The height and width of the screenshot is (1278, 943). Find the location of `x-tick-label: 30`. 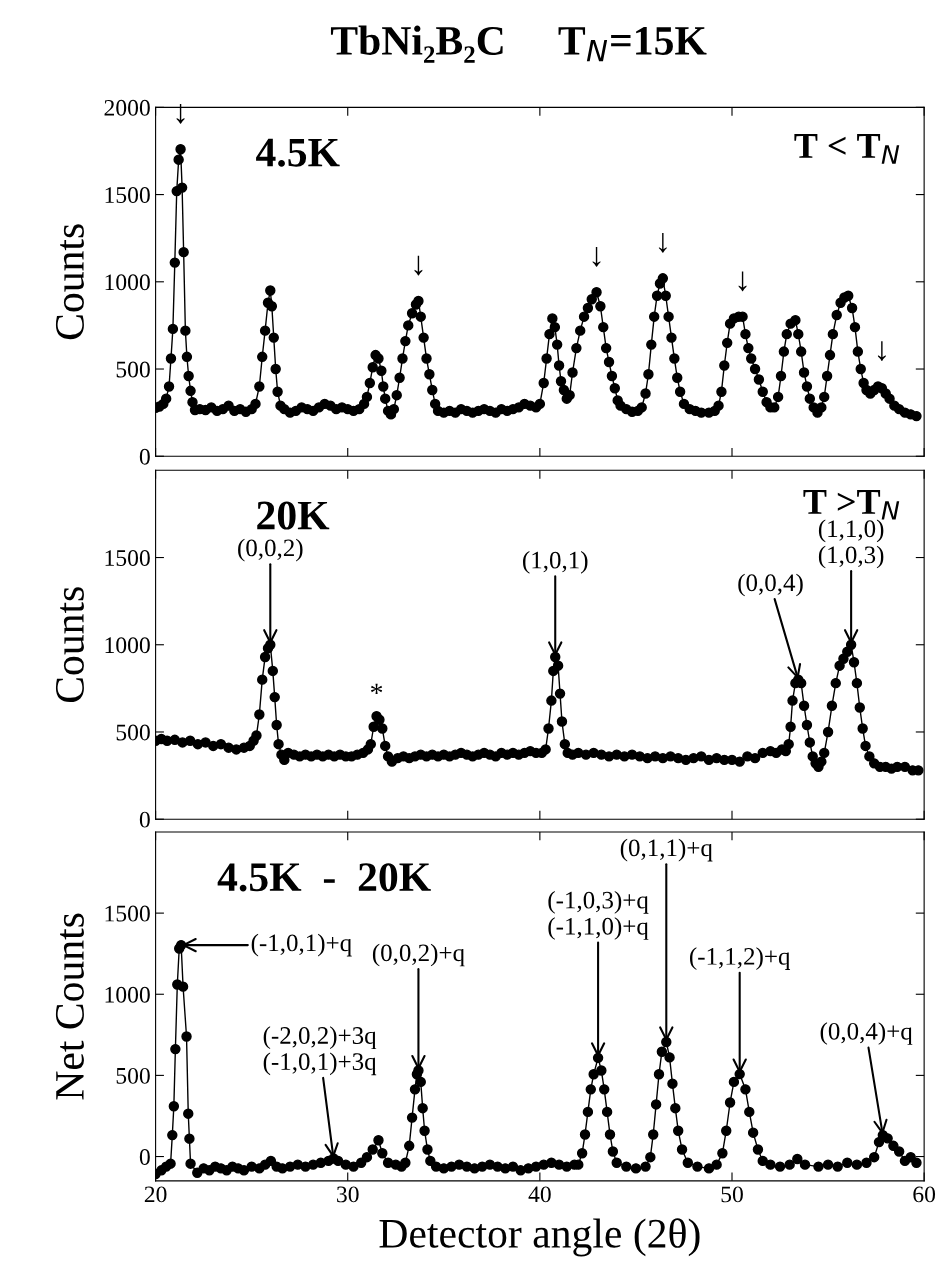

x-tick-label: 30 is located at coordinates (348, 1194).